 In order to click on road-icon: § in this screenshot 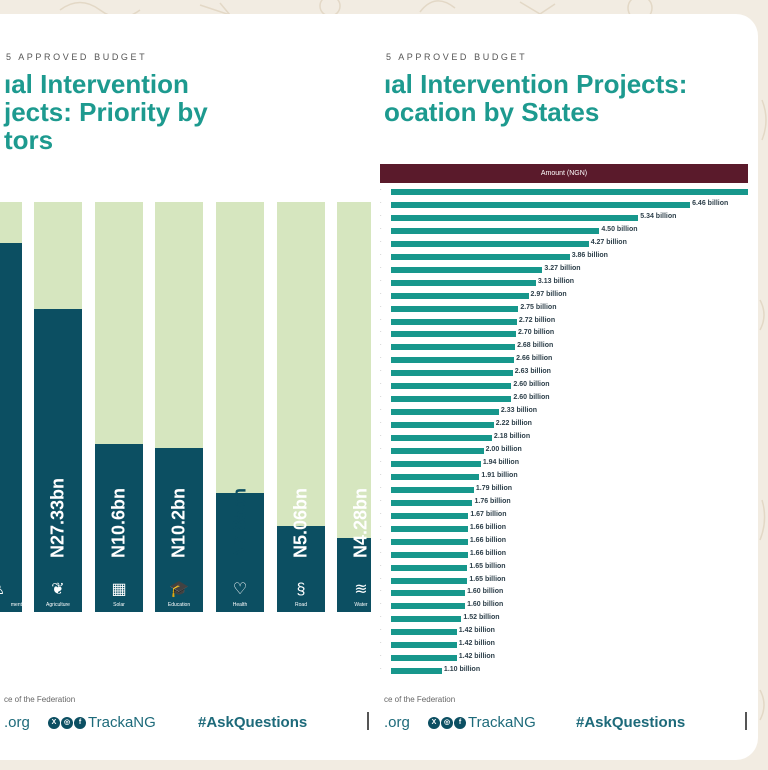, I will do `click(301, 589)`.